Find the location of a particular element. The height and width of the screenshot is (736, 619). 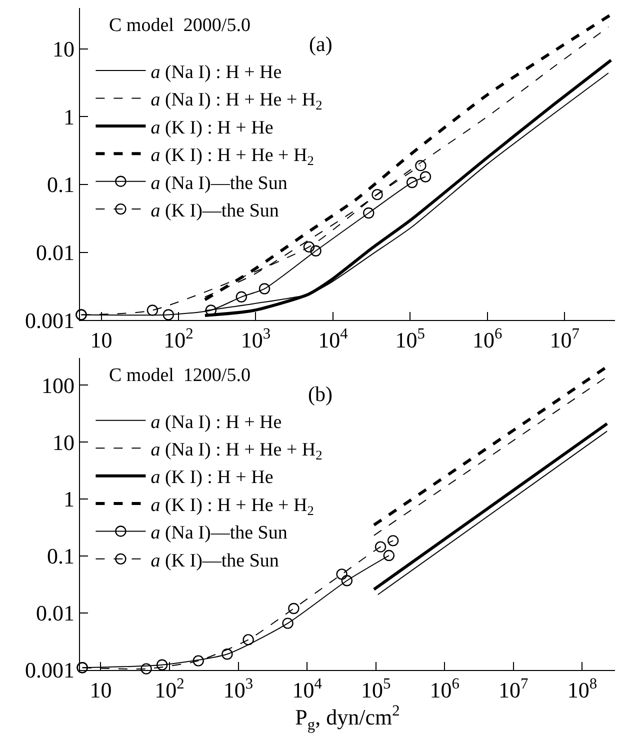

x-axis-title: P$_{g}$, dyn/cm$^{2}$ is located at coordinates (347, 718).